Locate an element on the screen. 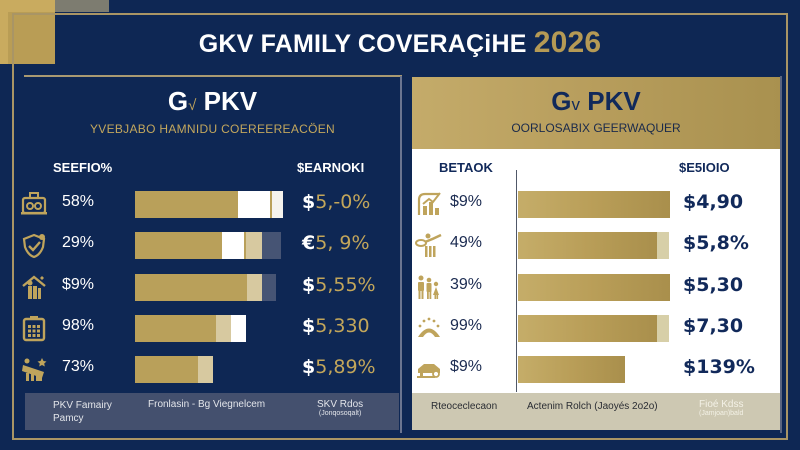 Image resolution: width=800 pixels, height=450 pixels. data-row: 98% $5,330 is located at coordinates (195, 328).